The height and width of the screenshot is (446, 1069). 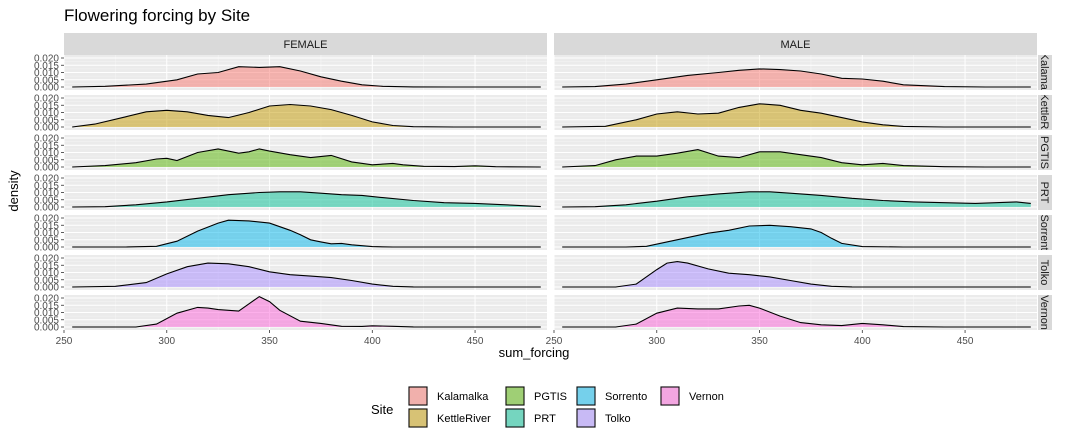 I want to click on x-tick-label: 400, so click(x=862, y=341).